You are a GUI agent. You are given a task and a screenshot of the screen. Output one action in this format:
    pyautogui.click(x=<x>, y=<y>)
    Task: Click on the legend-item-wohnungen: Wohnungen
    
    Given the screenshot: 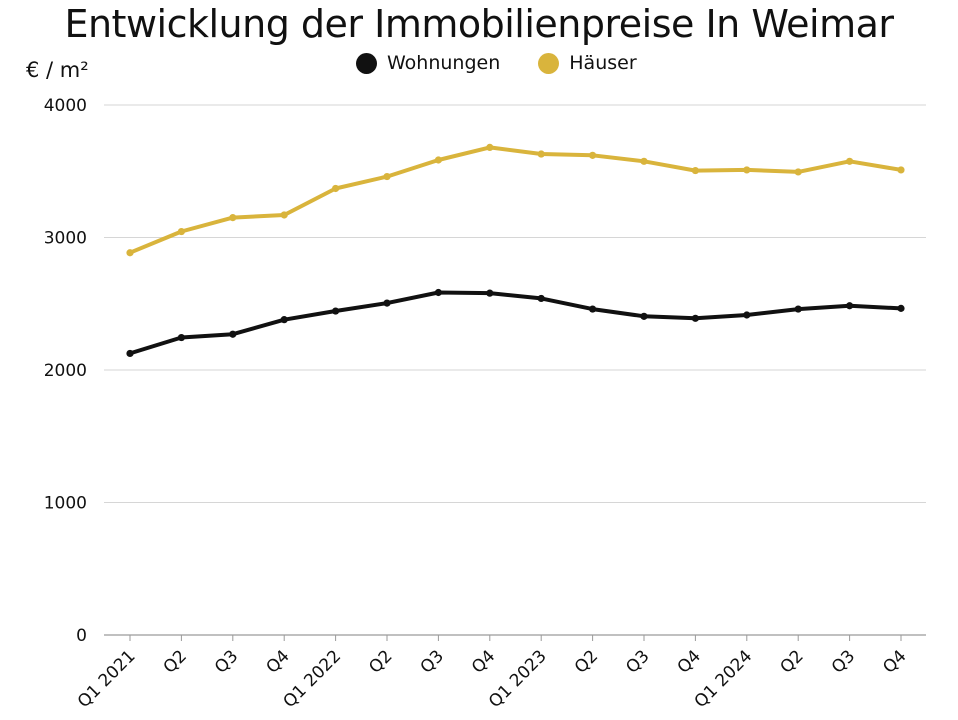 What is the action you would take?
    pyautogui.click(x=428, y=63)
    